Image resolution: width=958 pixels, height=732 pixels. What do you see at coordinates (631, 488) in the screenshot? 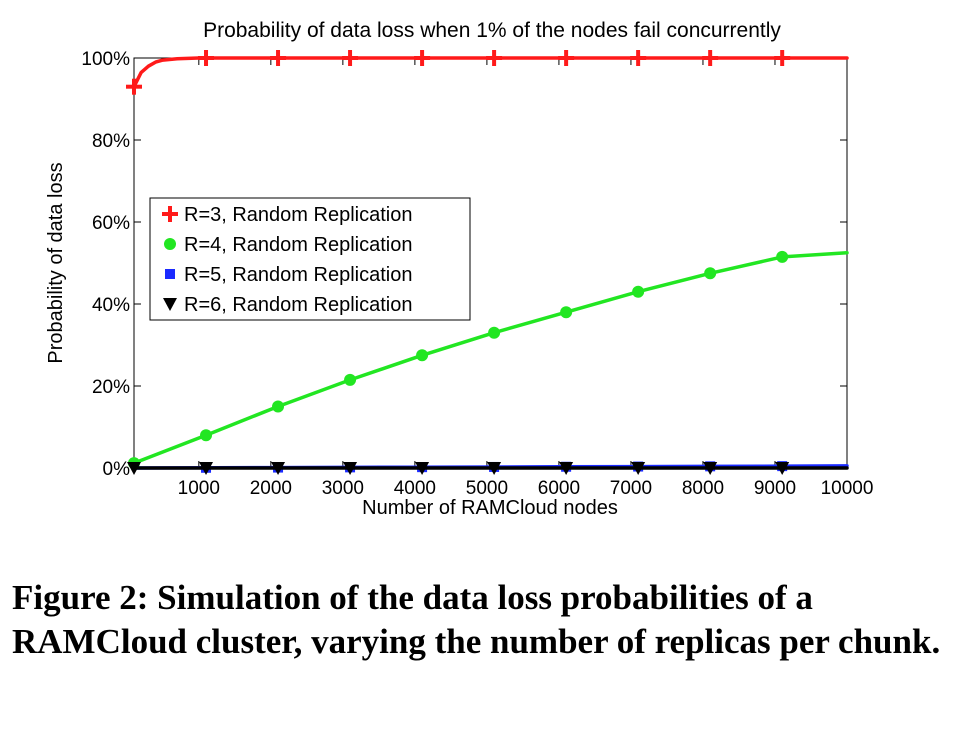
I see `x-tick-label: 7000` at bounding box center [631, 488].